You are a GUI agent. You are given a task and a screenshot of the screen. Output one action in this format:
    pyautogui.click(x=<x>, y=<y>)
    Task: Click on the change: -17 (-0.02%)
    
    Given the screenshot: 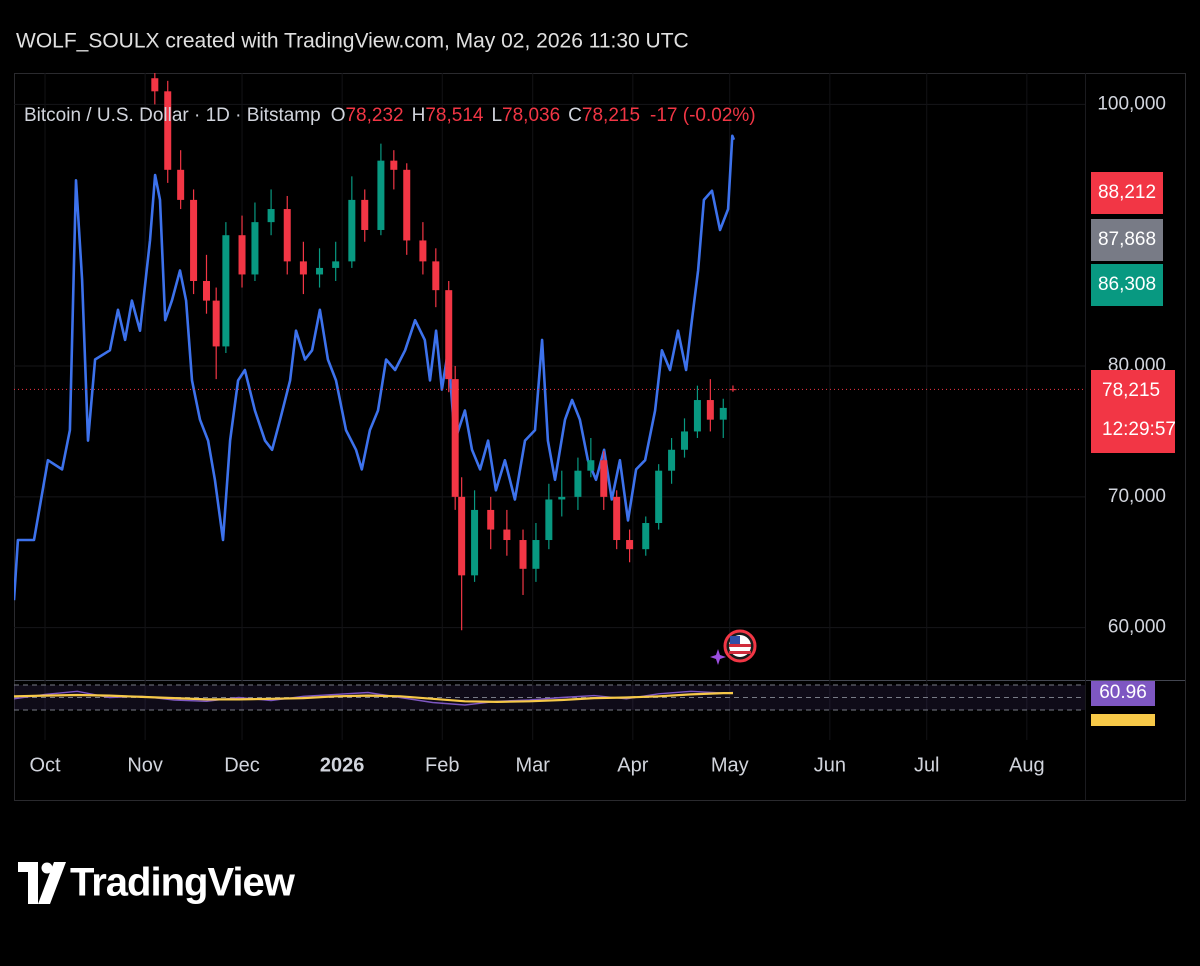 What is the action you would take?
    pyautogui.click(x=703, y=115)
    